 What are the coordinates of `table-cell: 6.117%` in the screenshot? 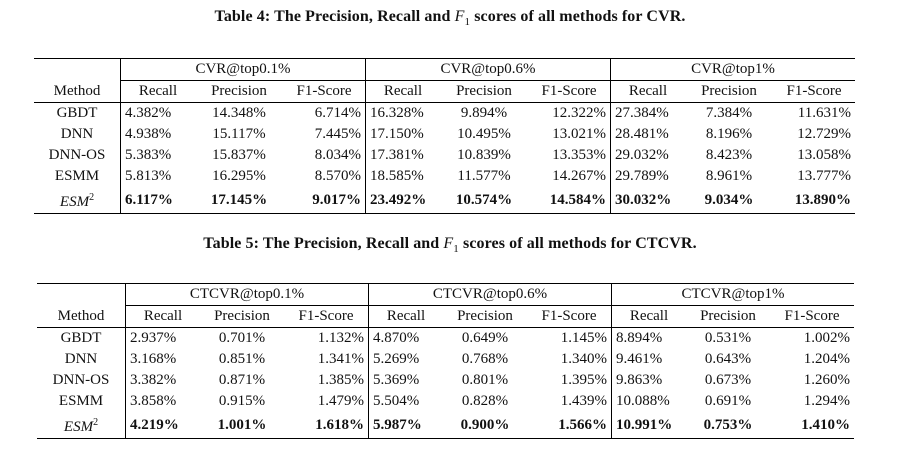 It's located at (157, 200).